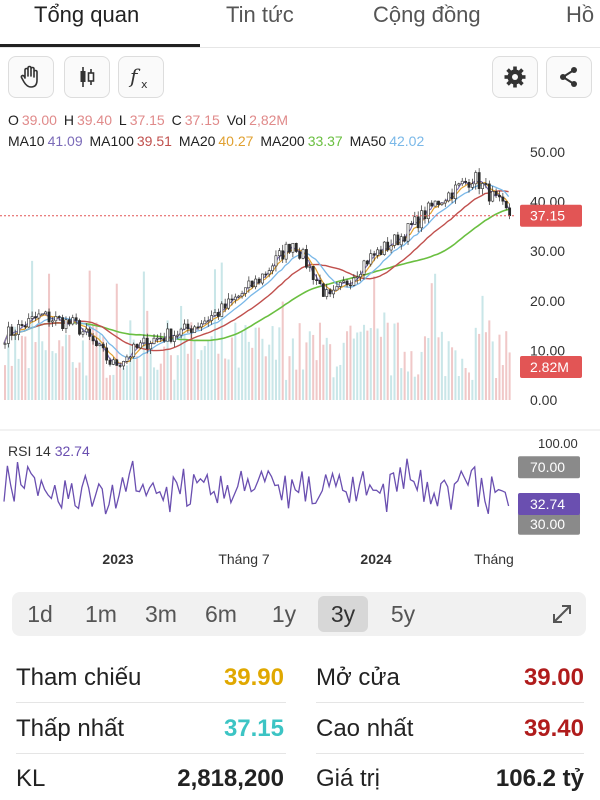 The width and height of the screenshot is (600, 800). Describe the element at coordinates (197, 141) in the screenshot. I see `ma20-label: MA20` at that location.